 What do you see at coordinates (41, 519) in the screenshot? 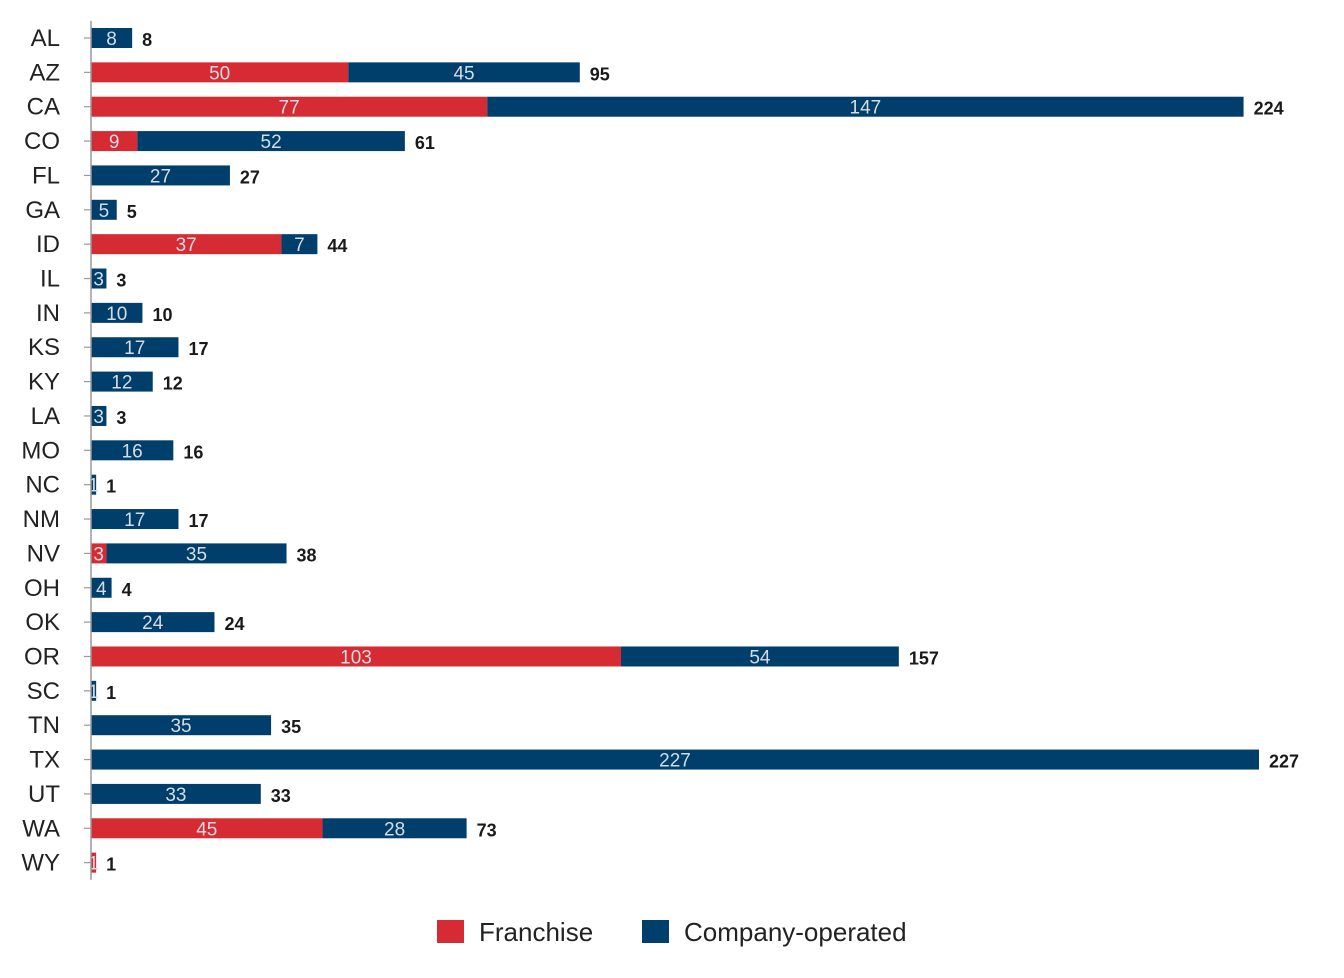
I see `y-tick-label-nm: NM` at bounding box center [41, 519].